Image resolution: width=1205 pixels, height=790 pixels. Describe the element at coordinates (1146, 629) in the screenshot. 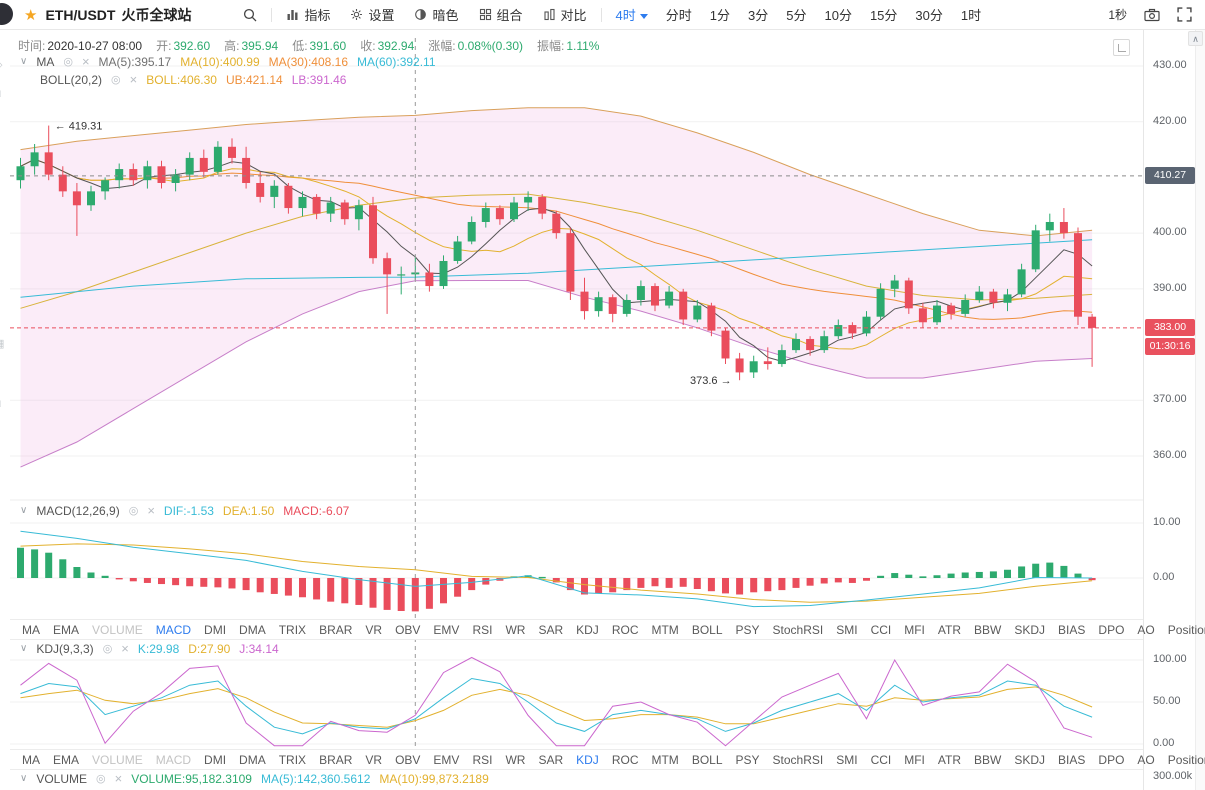

I see `indicator-tab-ao-1: AO` at that location.